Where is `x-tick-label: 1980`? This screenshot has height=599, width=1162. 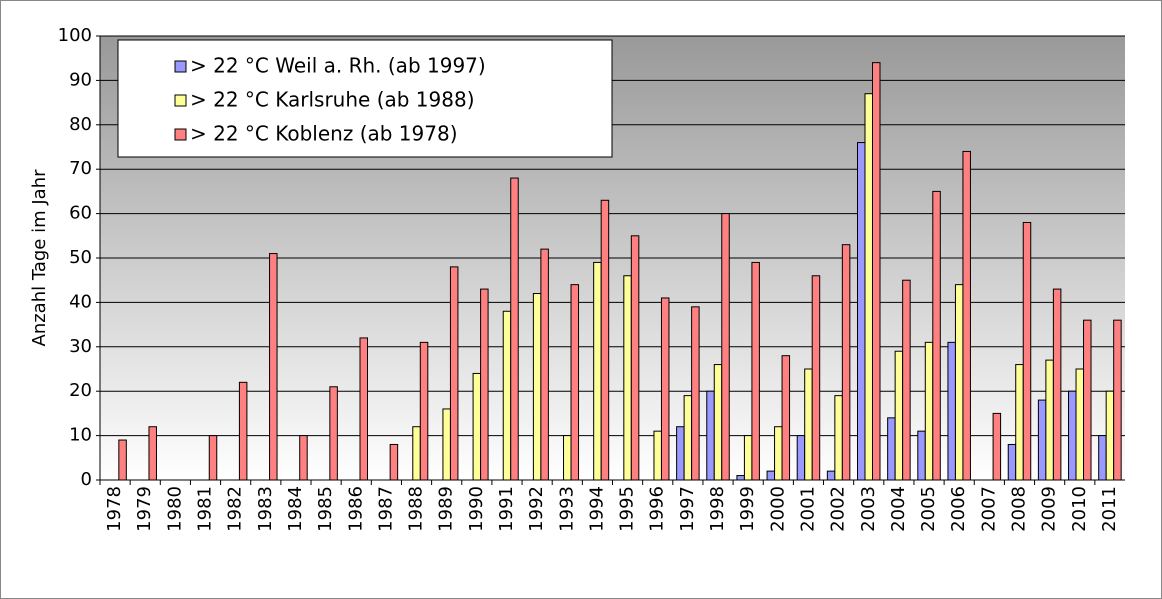 x-tick-label: 1980 is located at coordinates (174, 509).